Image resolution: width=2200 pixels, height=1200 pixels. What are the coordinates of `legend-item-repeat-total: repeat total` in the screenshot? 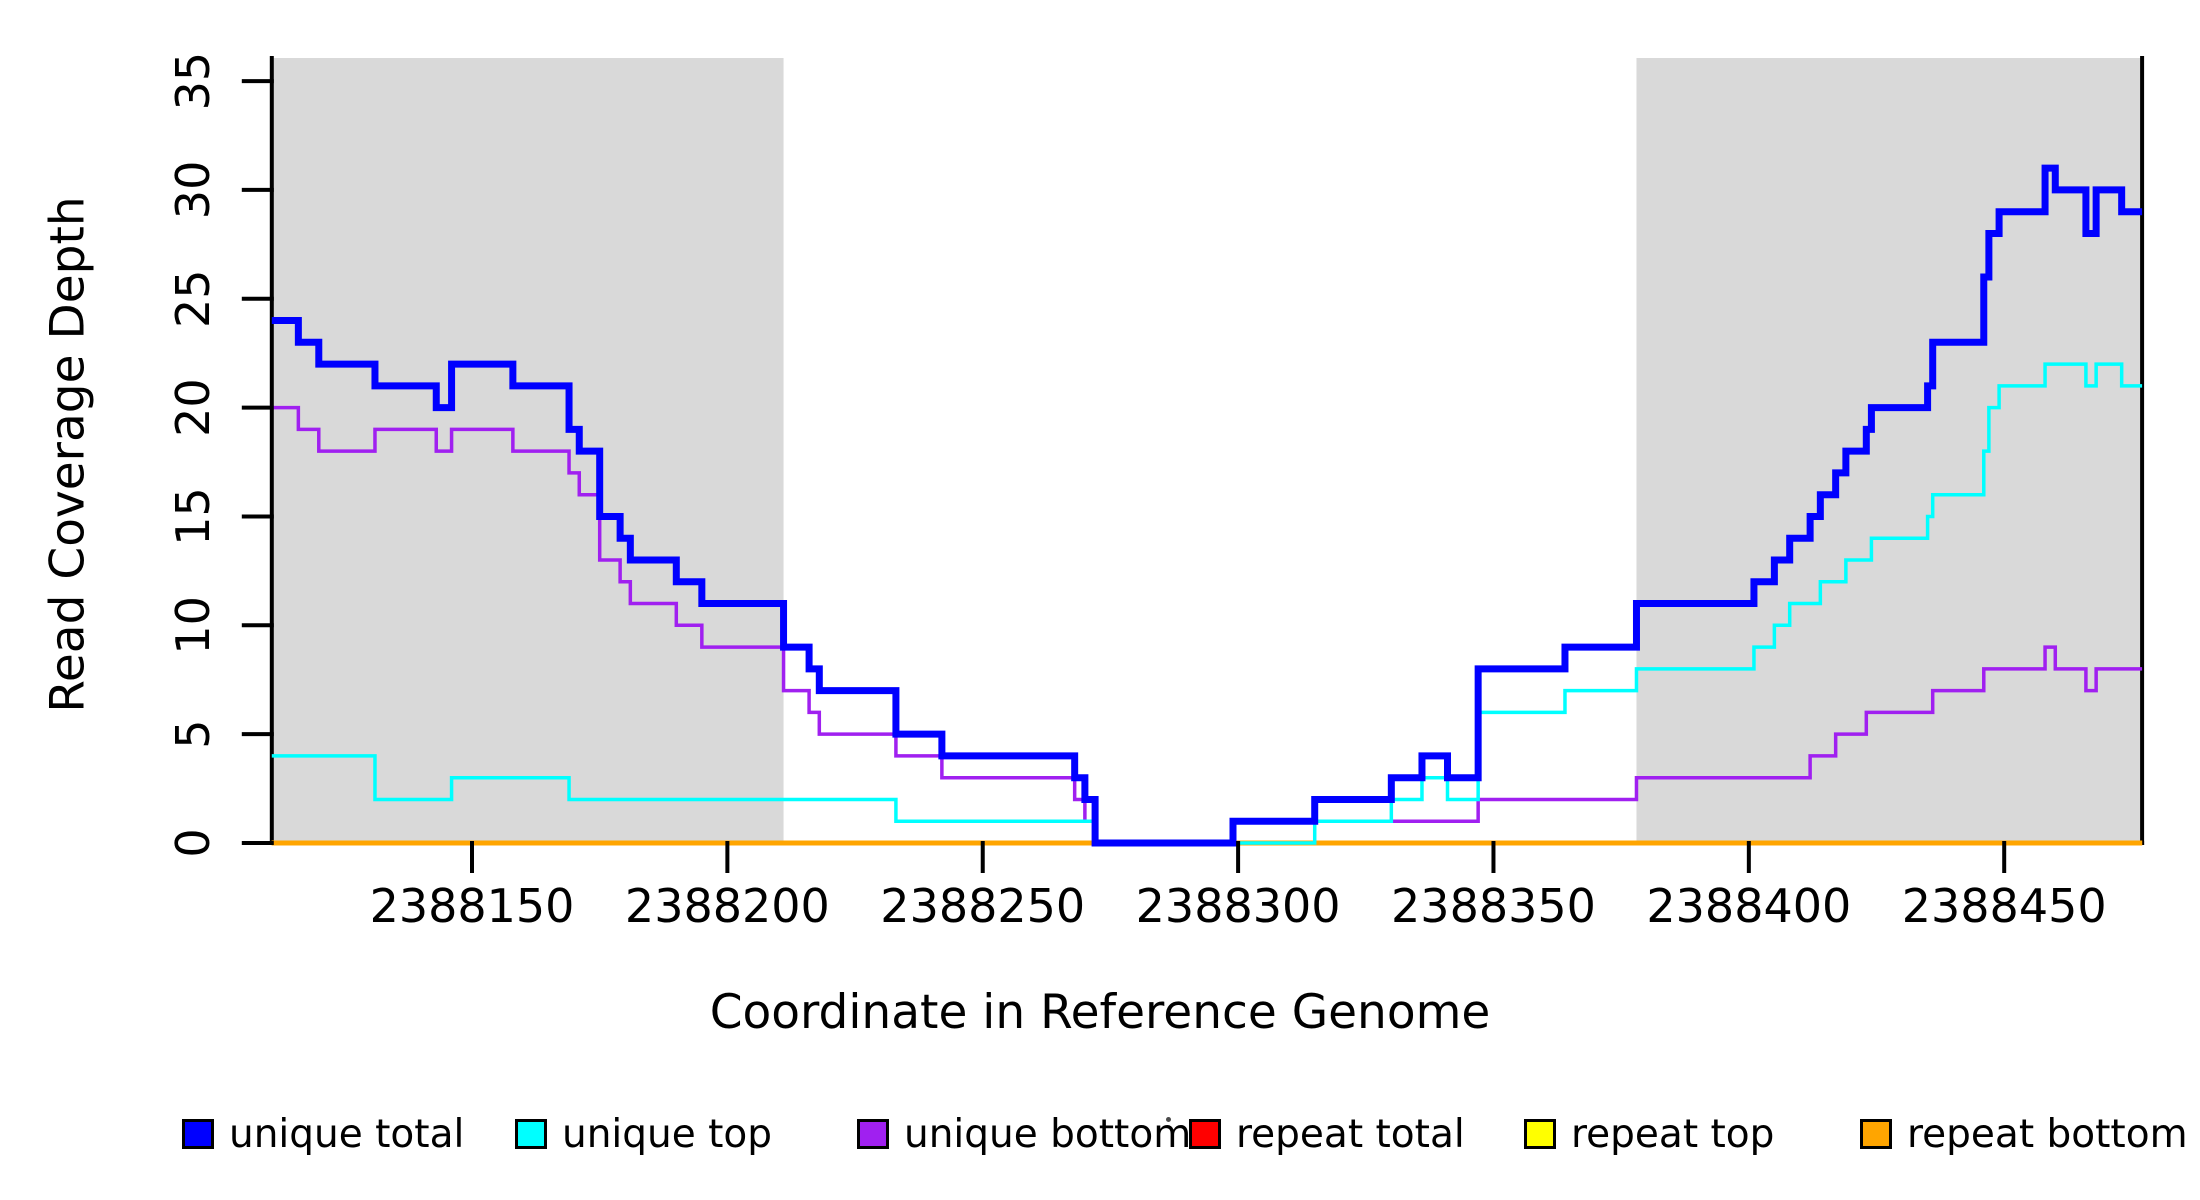 It's located at (1327, 1134).